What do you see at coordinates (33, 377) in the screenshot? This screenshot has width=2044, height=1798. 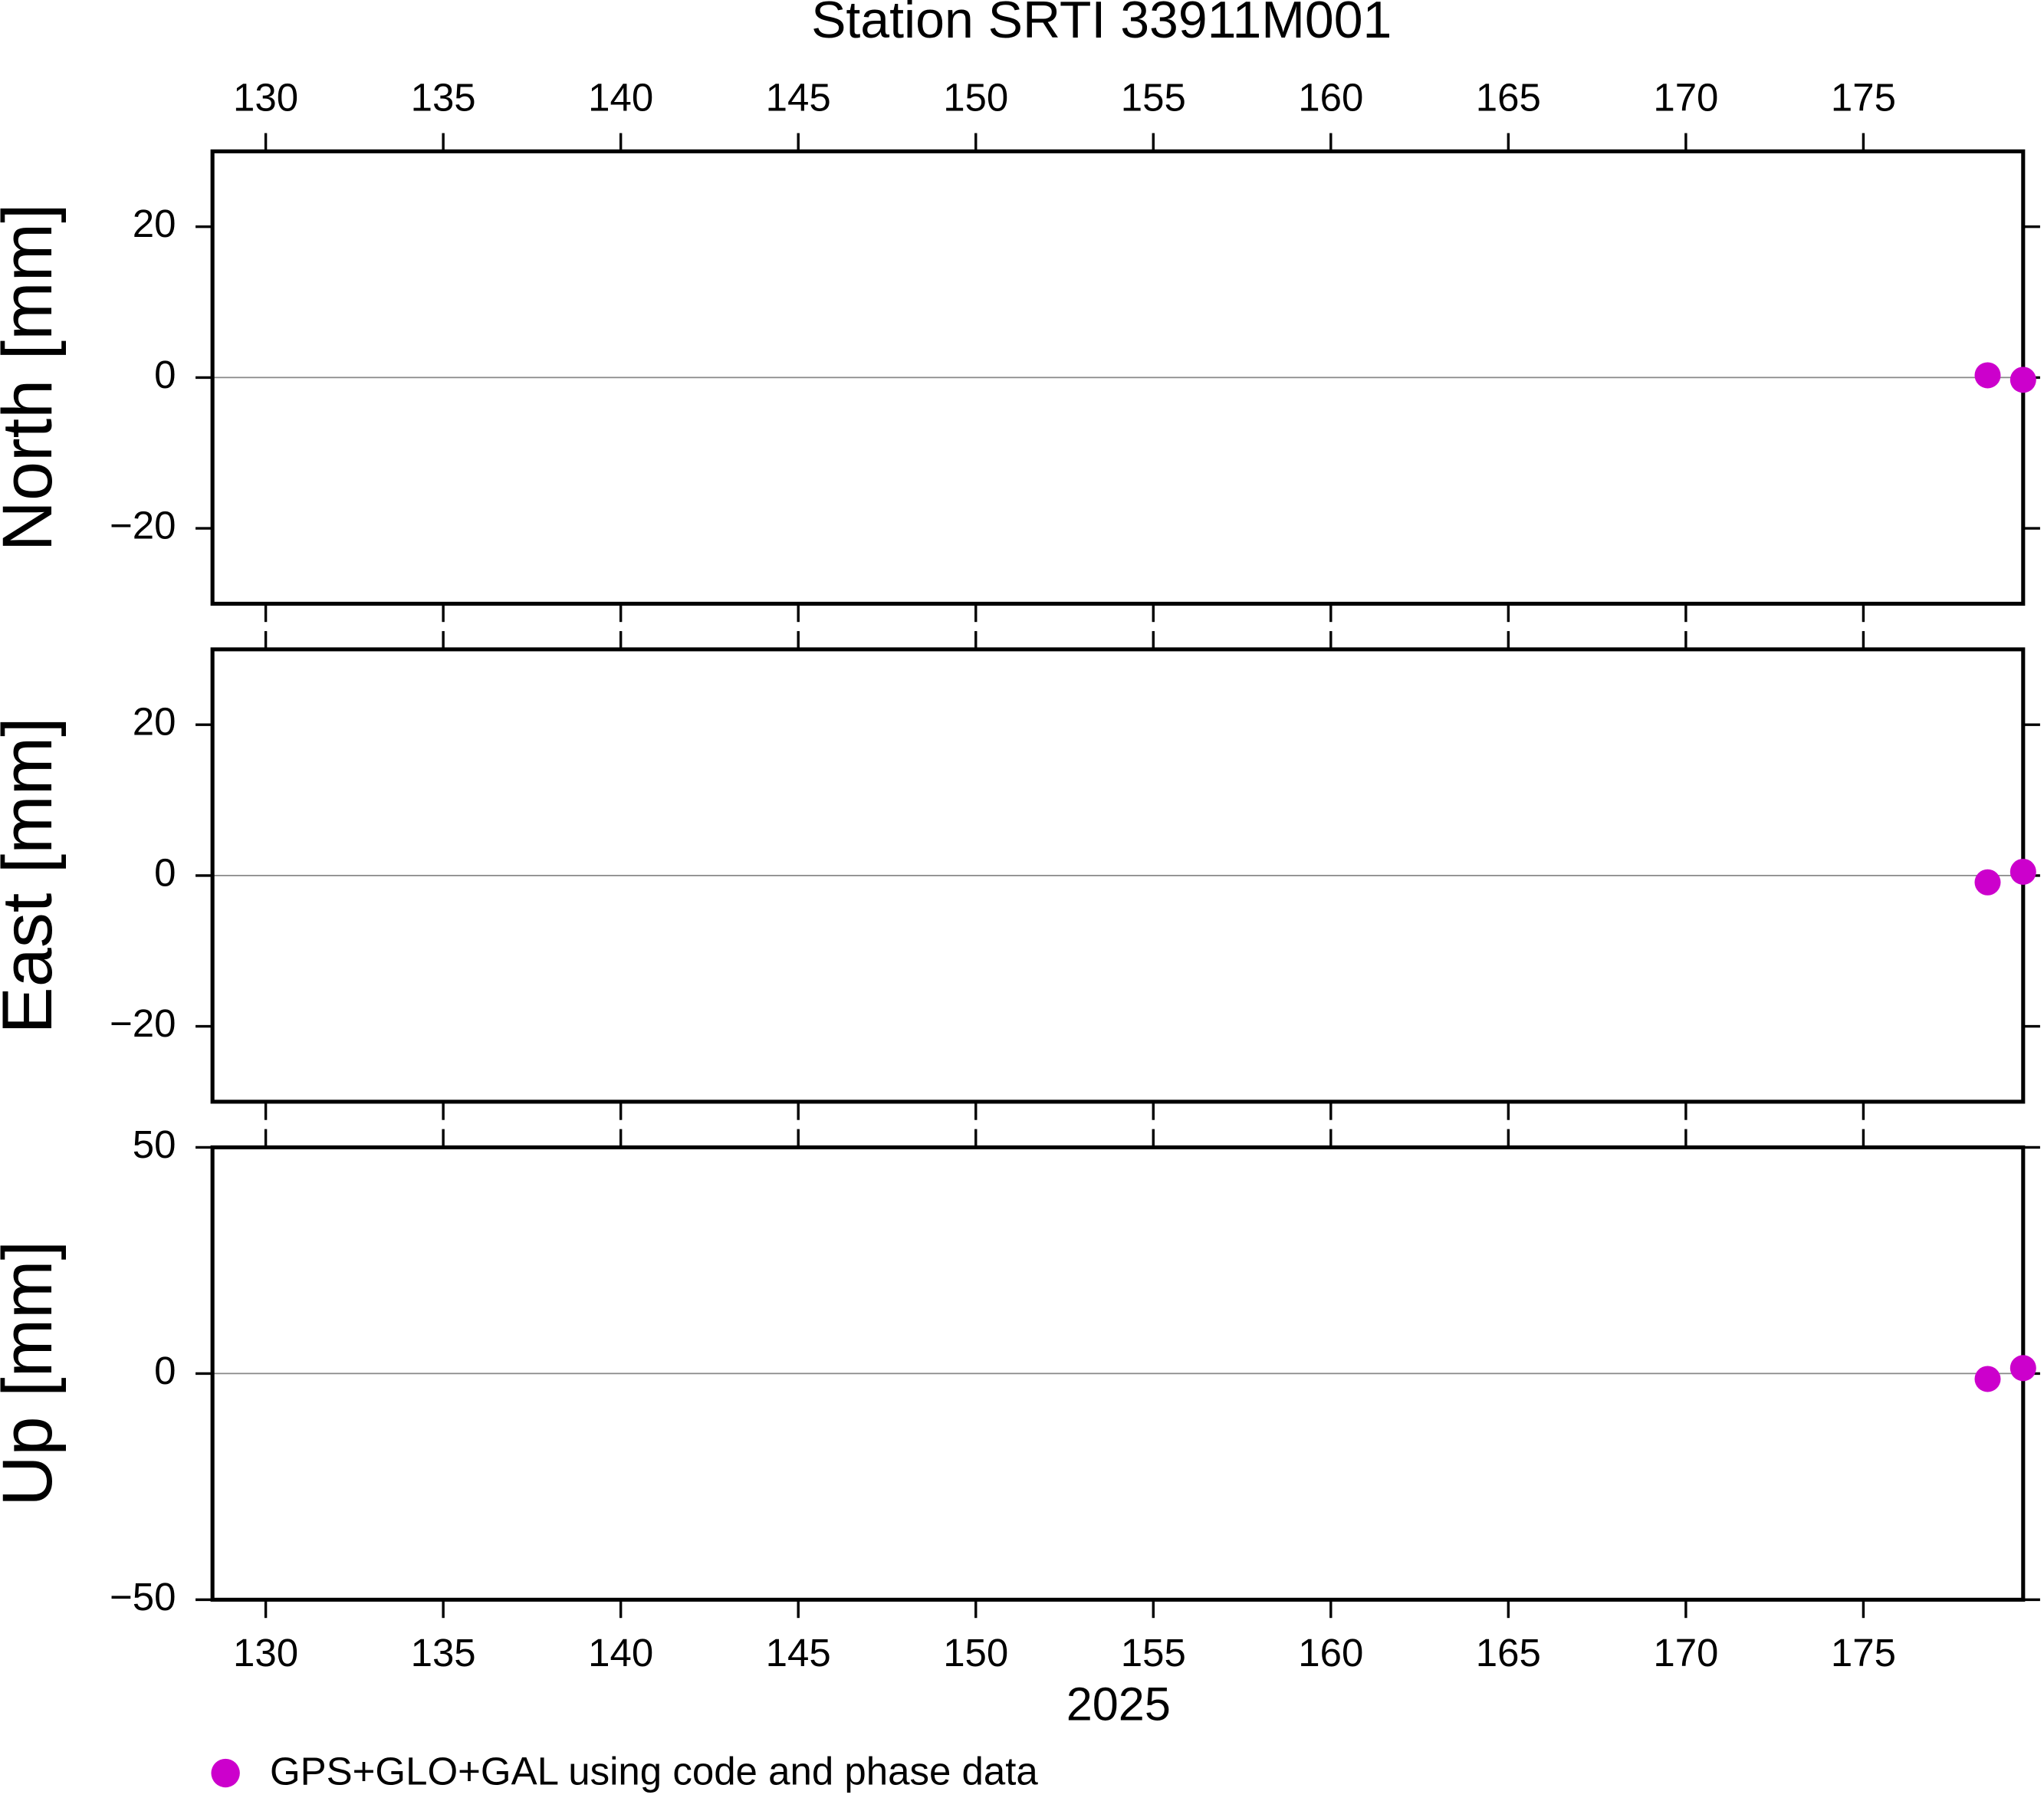 I see `y-axis-label: North [mm]` at bounding box center [33, 377].